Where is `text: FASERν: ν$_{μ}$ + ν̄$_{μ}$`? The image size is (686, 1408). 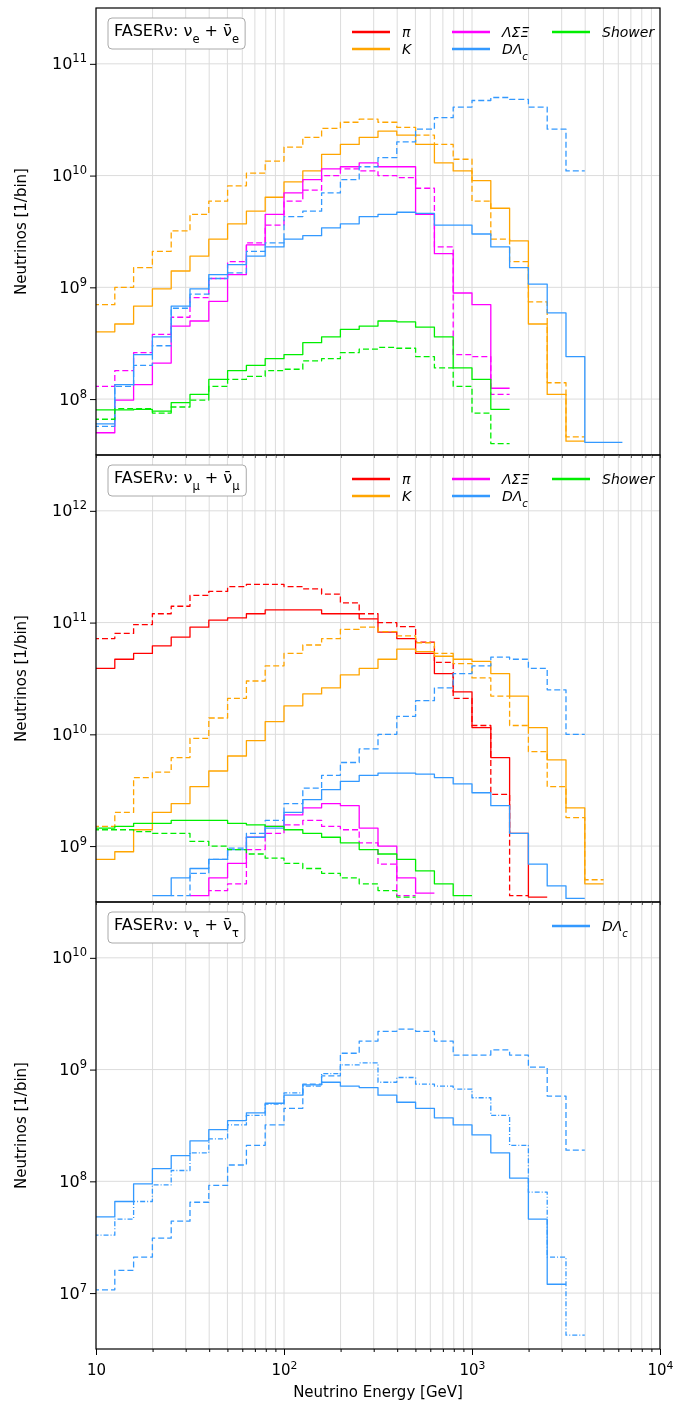
text: FASERν: ν$_{μ}$ + ν̄$_{μ}$ is located at coordinates (177, 480).